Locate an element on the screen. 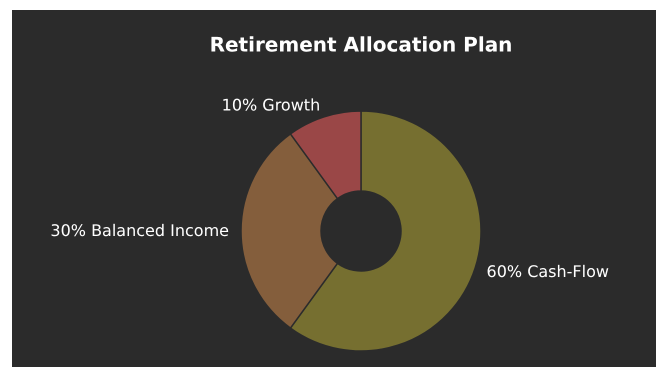  chart-title: Retirement Allocation Plan is located at coordinates (361, 44).